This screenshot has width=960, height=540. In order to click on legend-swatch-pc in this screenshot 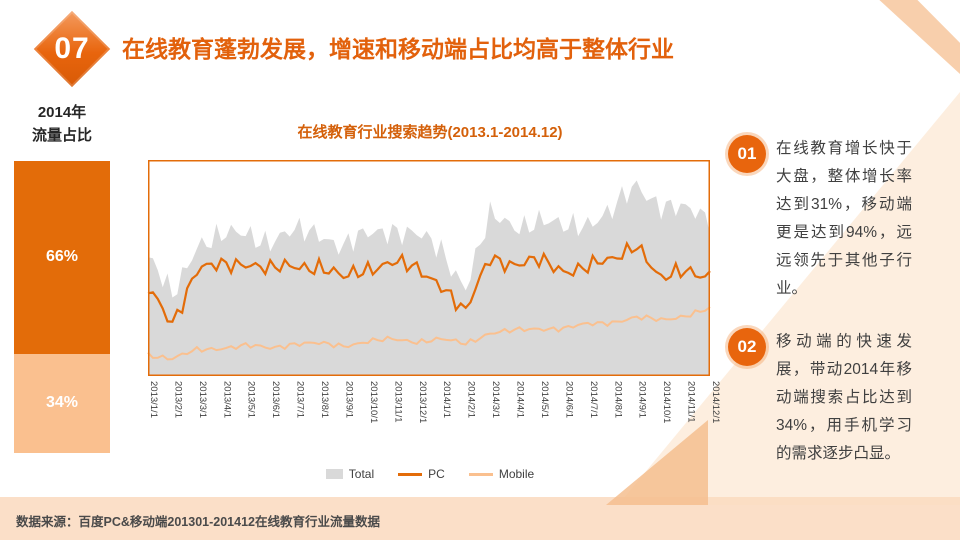, I will do `click(410, 474)`.